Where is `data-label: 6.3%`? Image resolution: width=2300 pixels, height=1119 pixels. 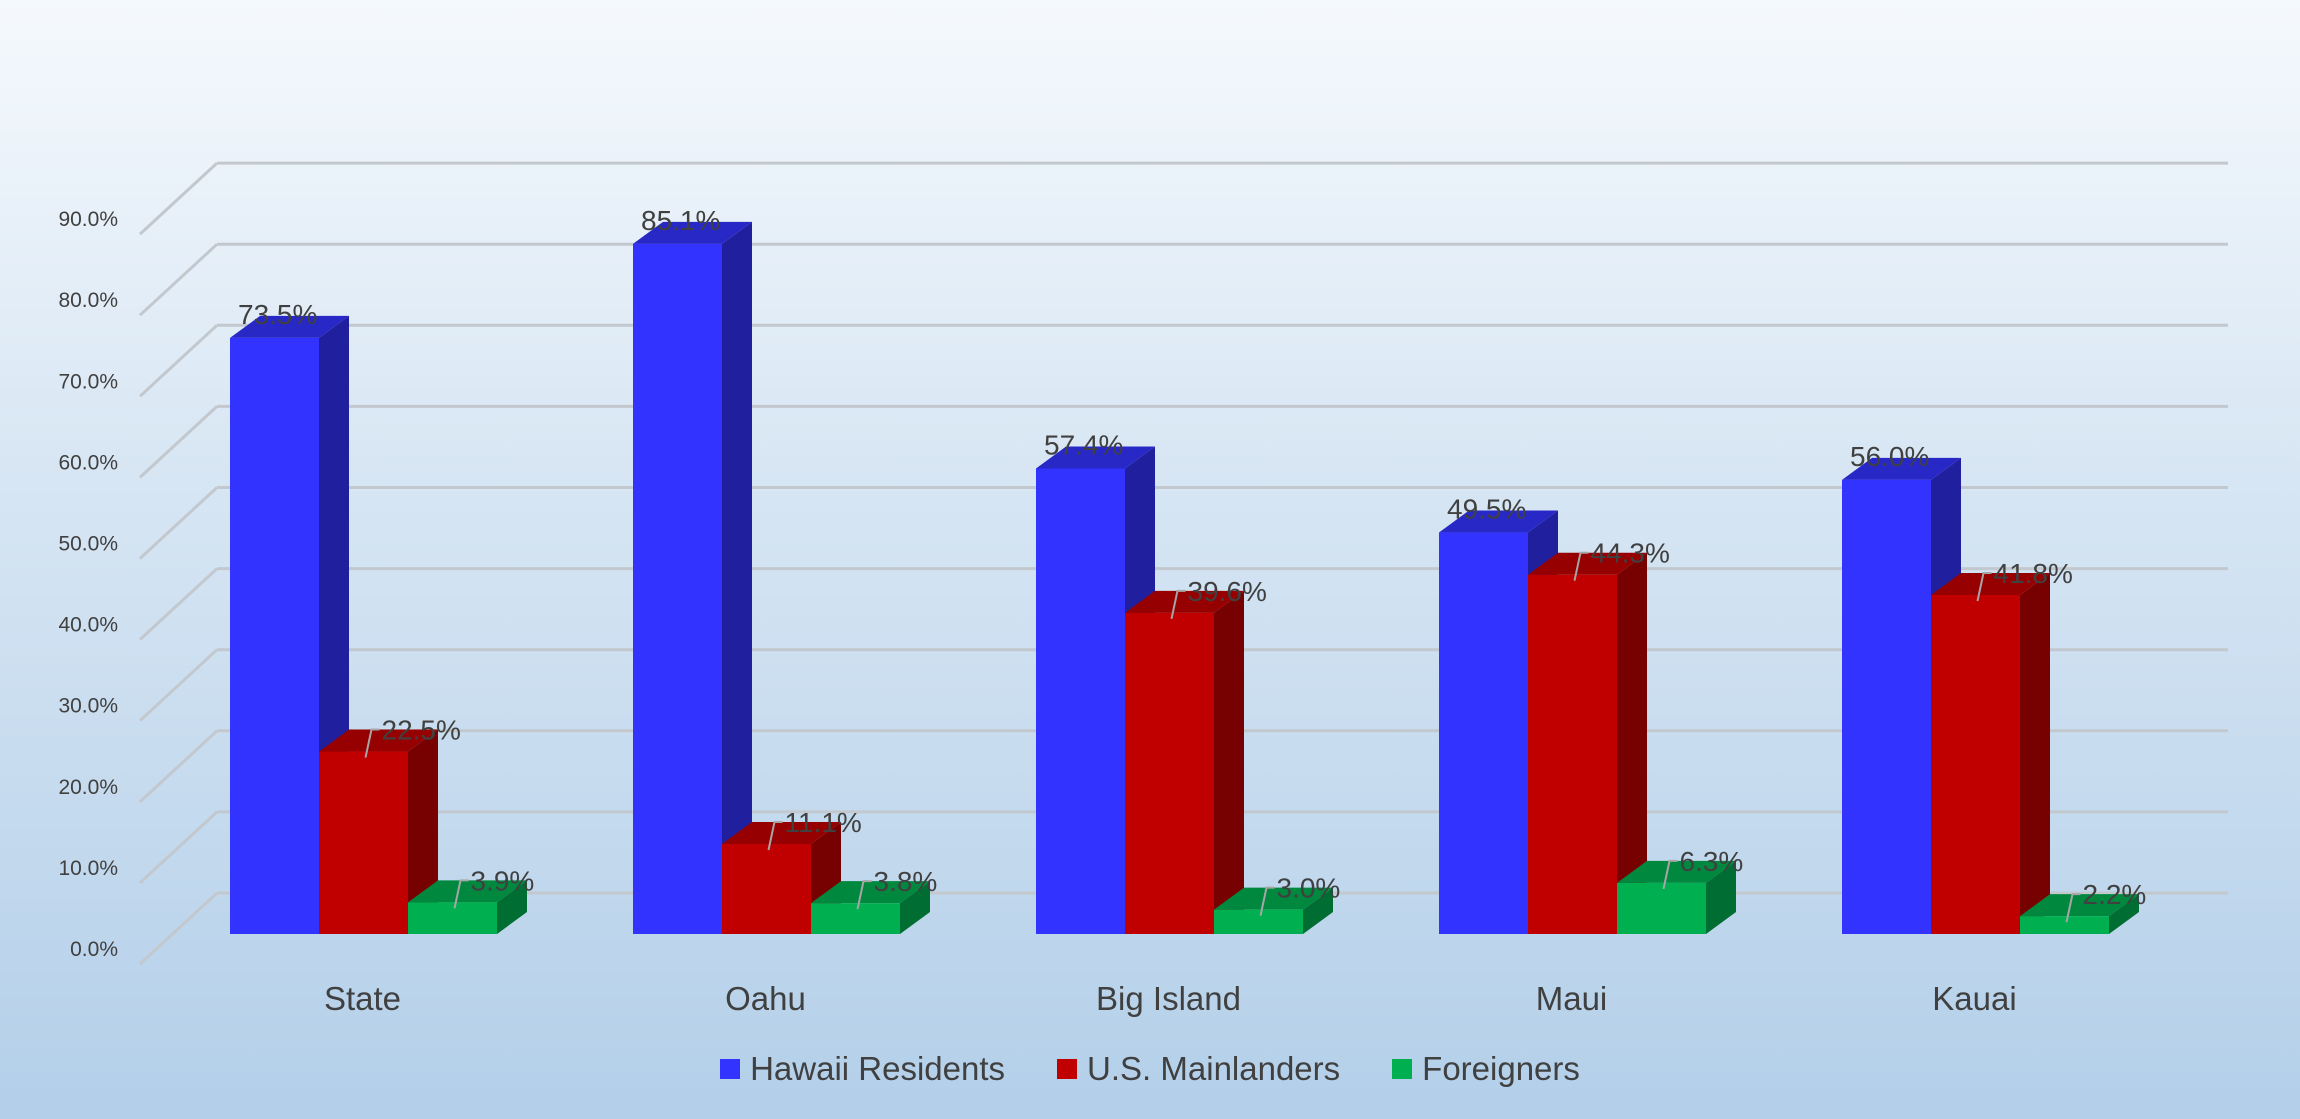
data-label: 6.3% is located at coordinates (1712, 861).